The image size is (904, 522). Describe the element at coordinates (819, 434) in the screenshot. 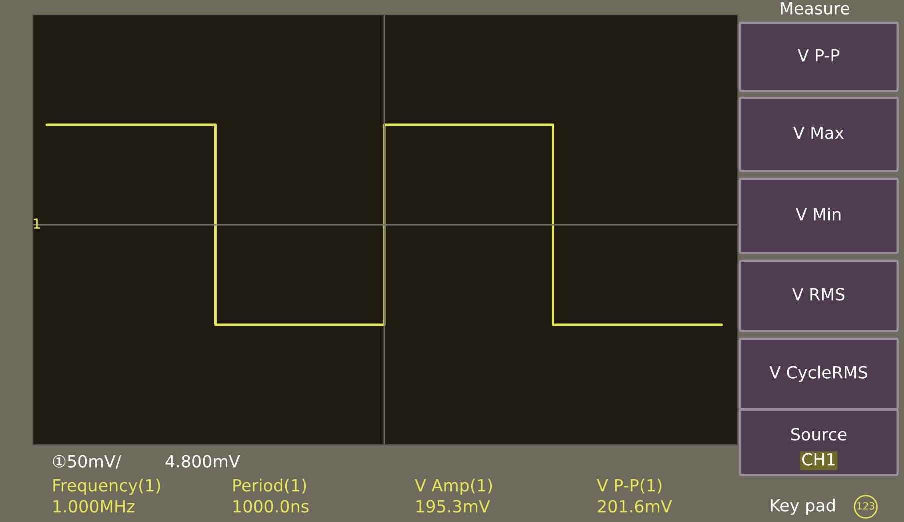

I see `text: Source` at that location.